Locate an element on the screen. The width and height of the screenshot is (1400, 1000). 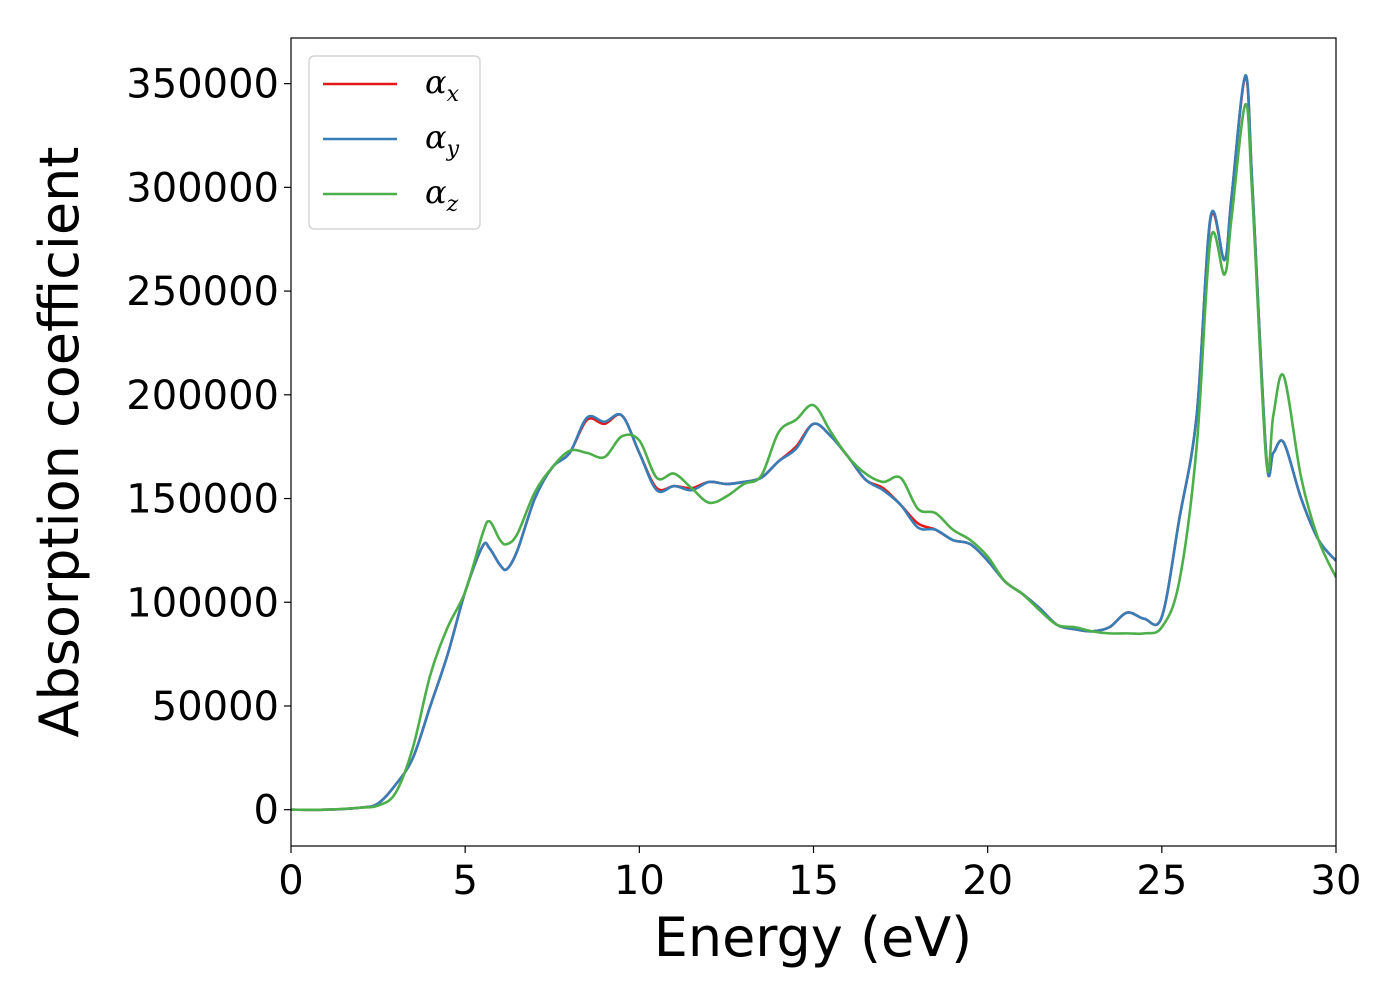
legend-label-y: αy is located at coordinates (442, 140).